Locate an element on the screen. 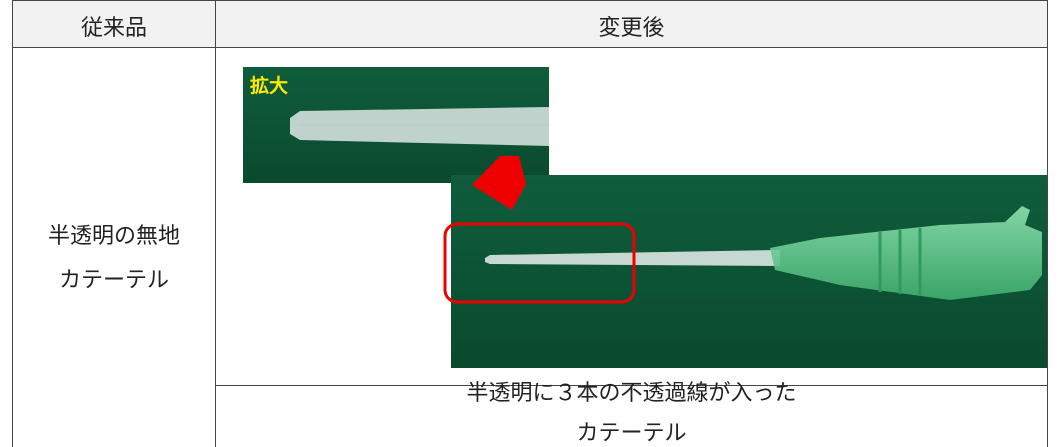 This screenshot has height=447, width=1057. catheter-hub is located at coordinates (906, 253).